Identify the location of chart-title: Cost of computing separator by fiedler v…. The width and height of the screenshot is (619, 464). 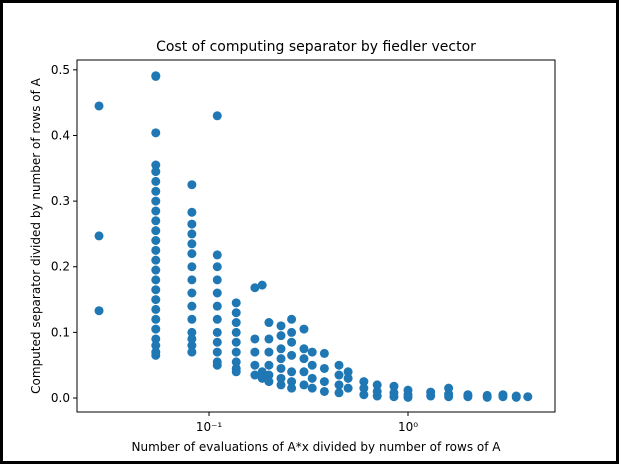
(316, 47).